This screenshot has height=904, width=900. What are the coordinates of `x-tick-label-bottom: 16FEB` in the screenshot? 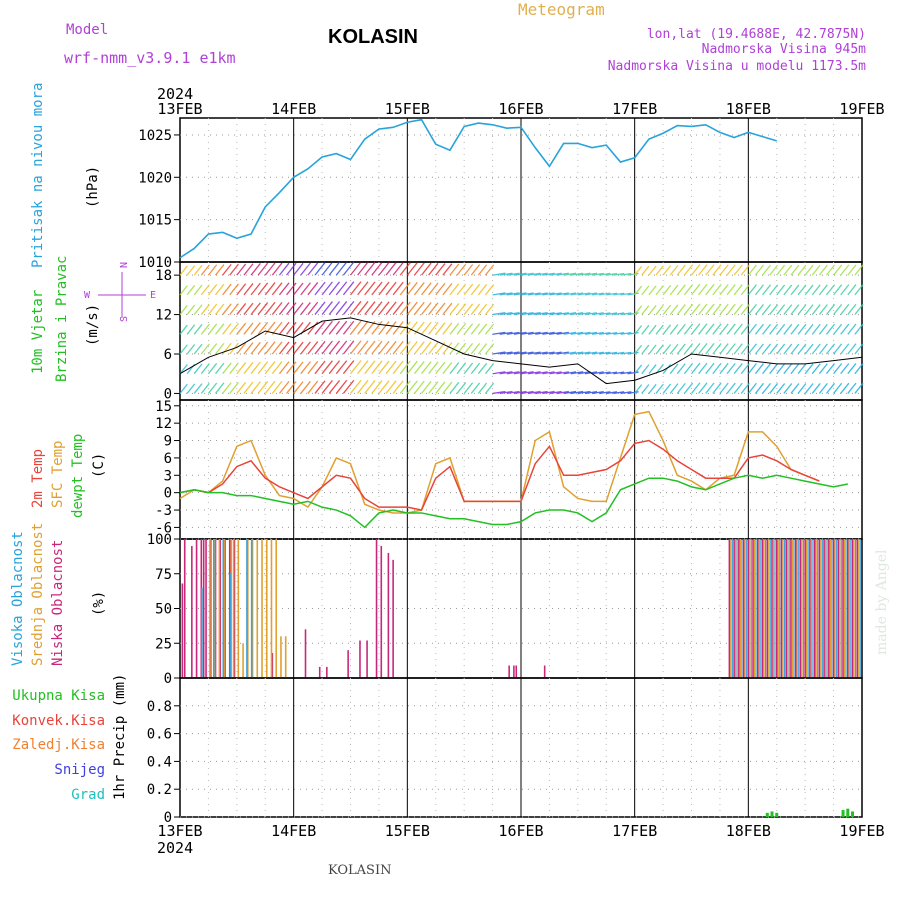 It's located at (520, 831).